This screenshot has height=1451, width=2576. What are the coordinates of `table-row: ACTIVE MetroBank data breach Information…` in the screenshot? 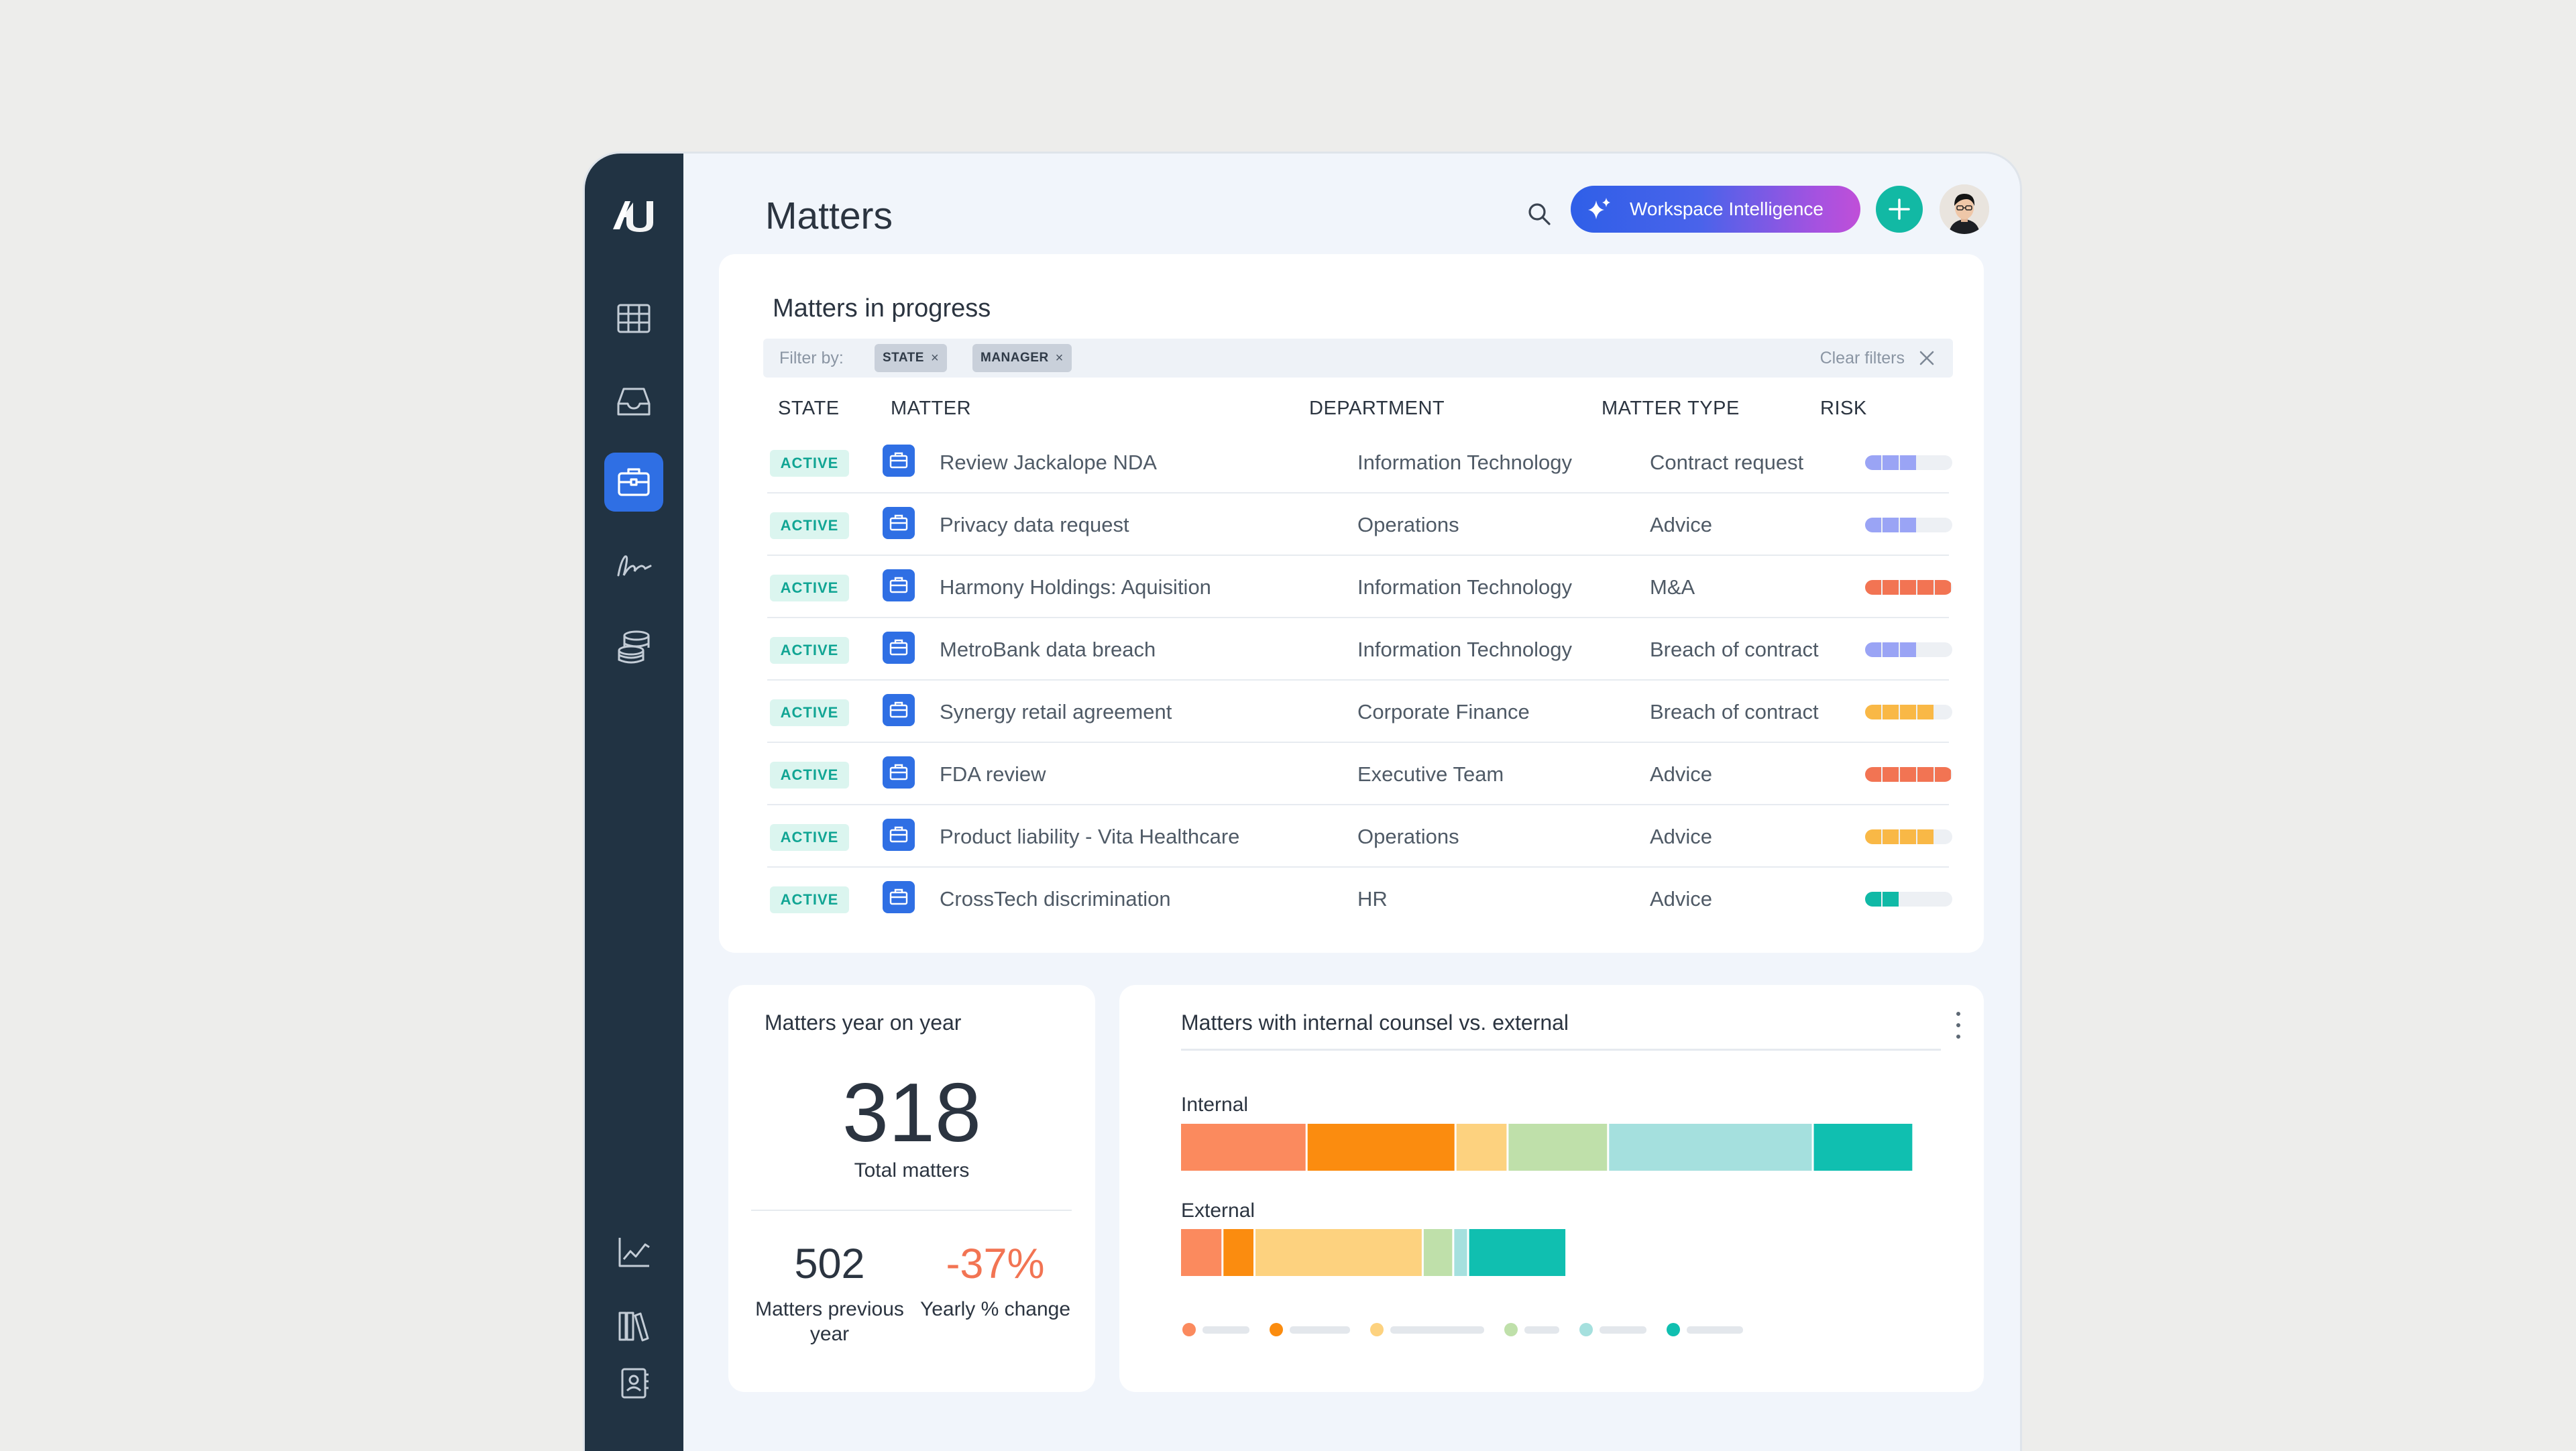 It's located at (1359, 649).